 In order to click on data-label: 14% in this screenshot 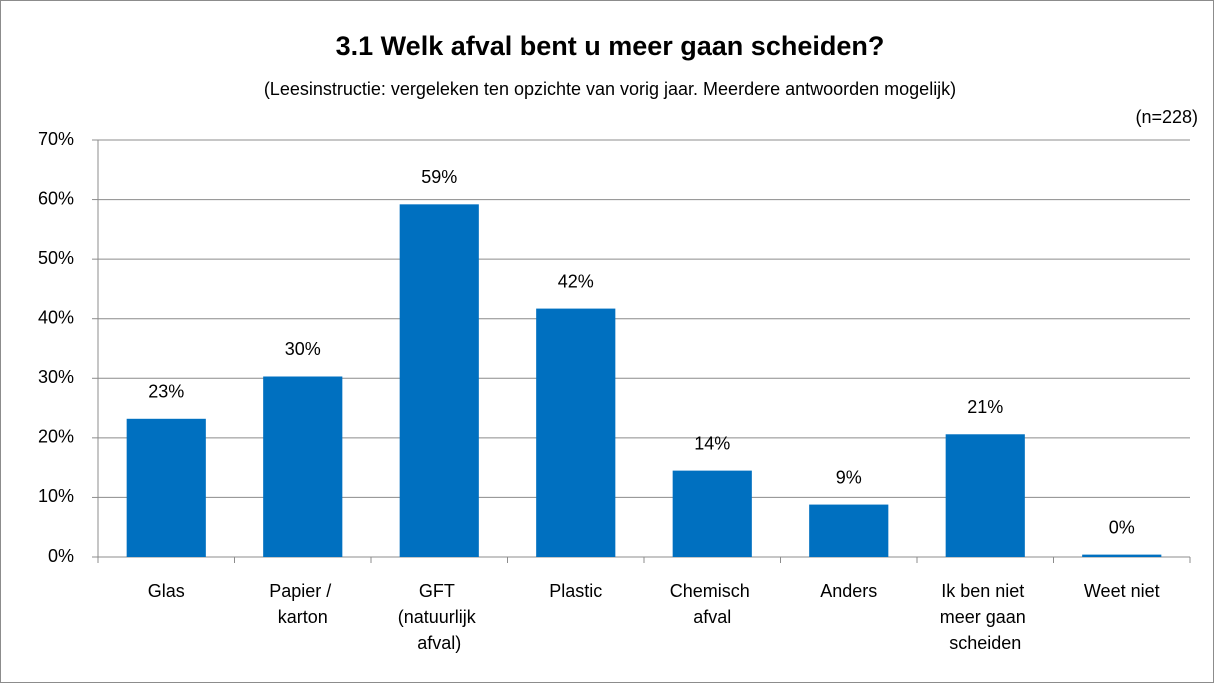, I will do `click(712, 443)`.